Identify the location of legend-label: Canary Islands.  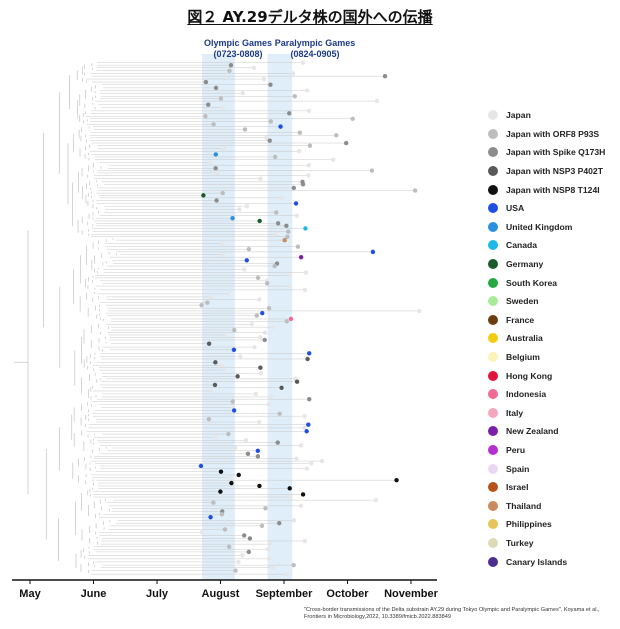
(537, 561).